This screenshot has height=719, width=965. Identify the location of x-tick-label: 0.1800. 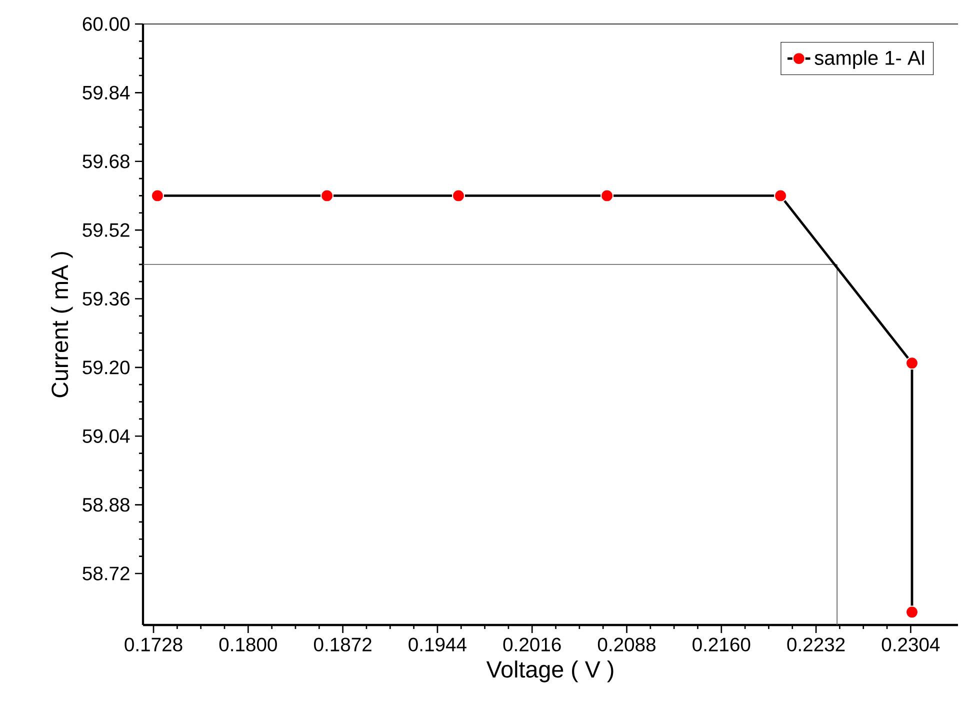
(248, 645).